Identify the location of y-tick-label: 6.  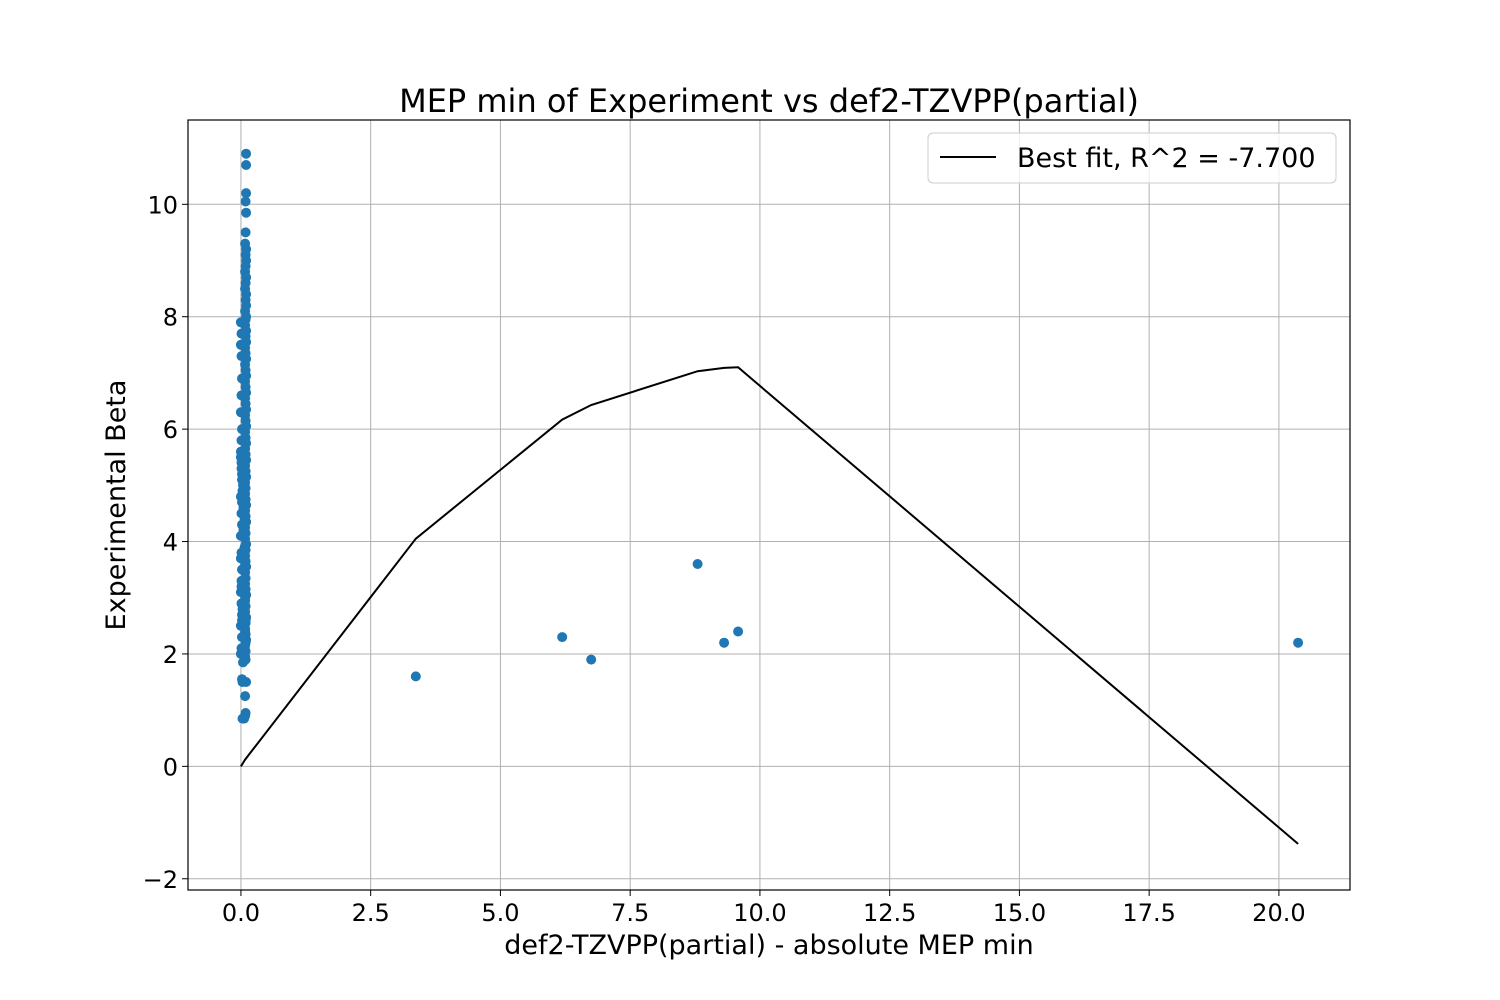
(170, 430).